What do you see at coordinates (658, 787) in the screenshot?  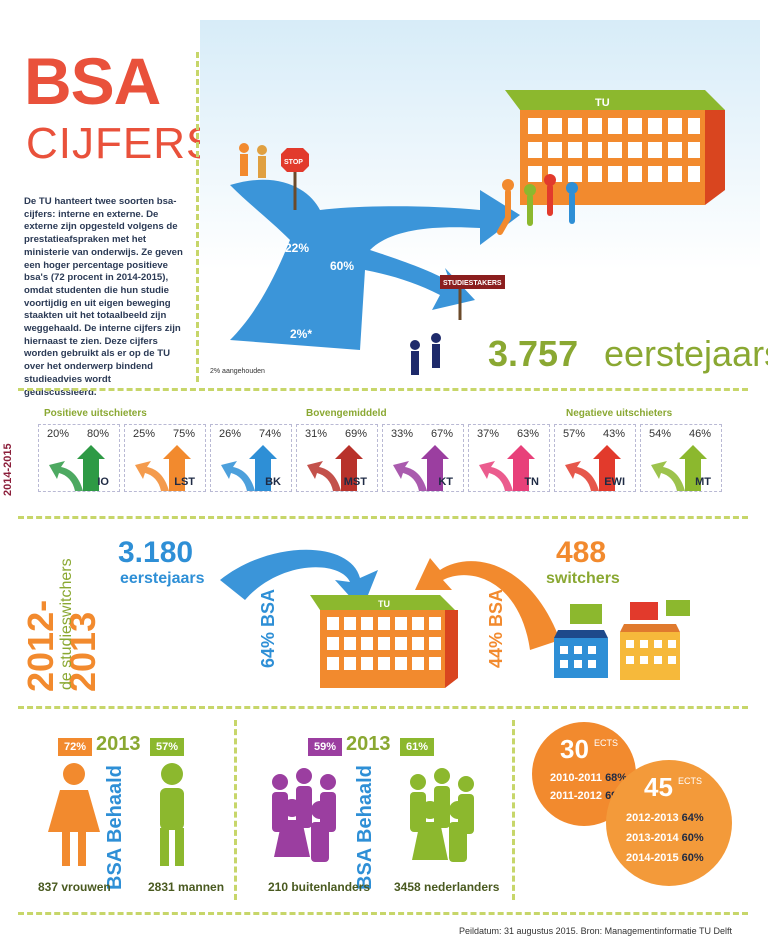 I see `ects-45-number: 45` at bounding box center [658, 787].